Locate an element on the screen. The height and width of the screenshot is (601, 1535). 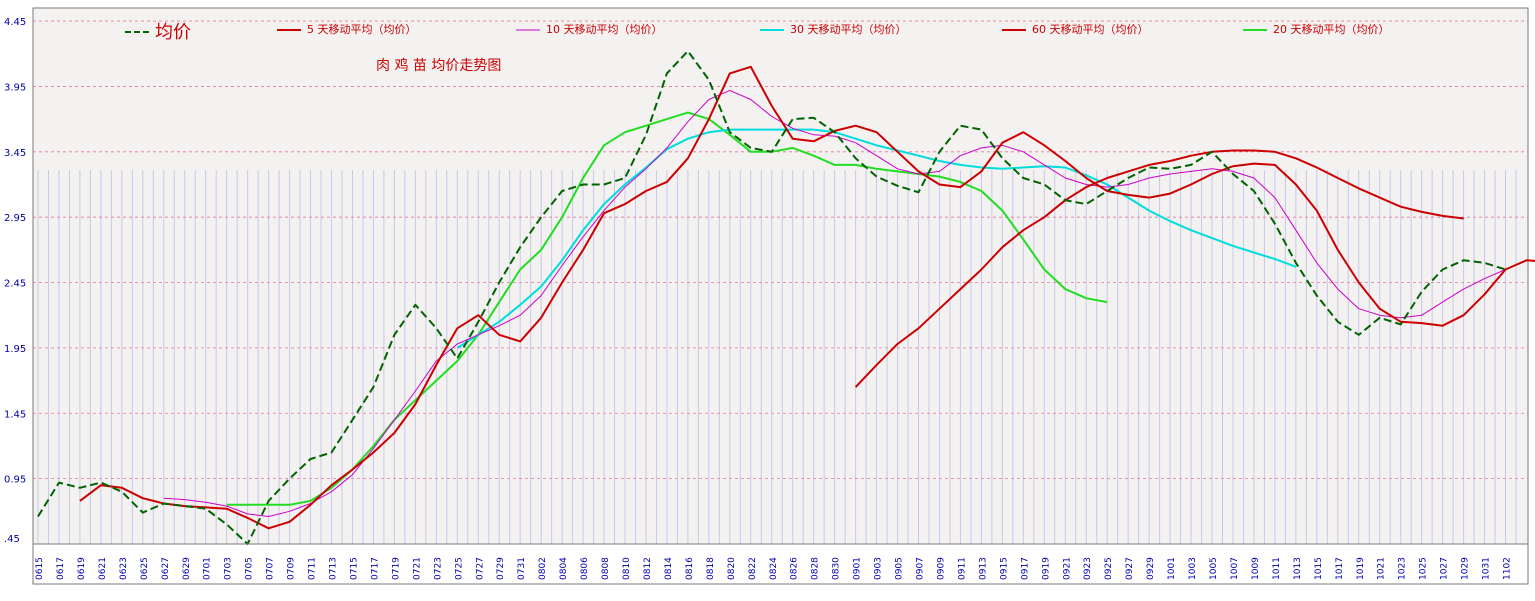
legend-label: 60 天移动平均（均价） is located at coordinates (1090, 29).